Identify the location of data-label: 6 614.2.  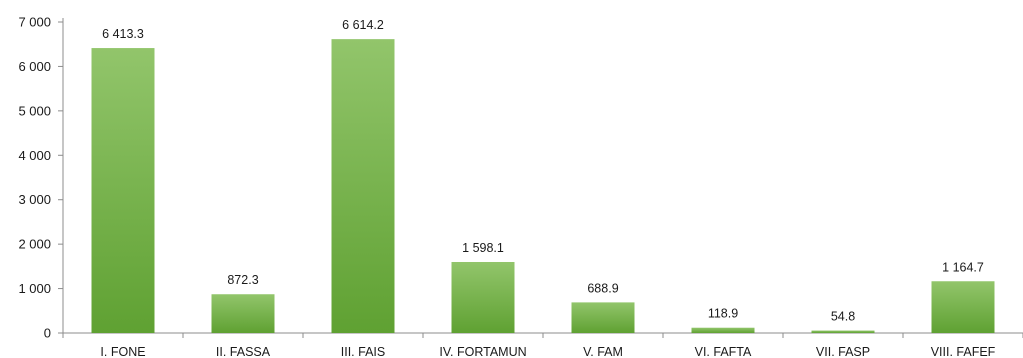
(363, 25).